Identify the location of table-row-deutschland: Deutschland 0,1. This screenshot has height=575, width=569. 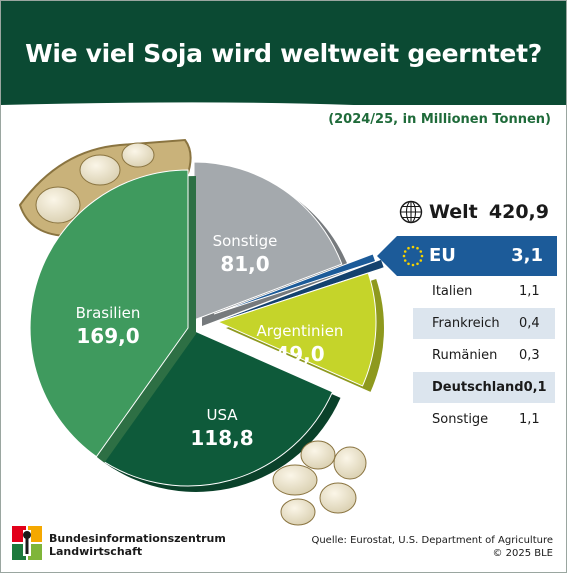
(484, 388).